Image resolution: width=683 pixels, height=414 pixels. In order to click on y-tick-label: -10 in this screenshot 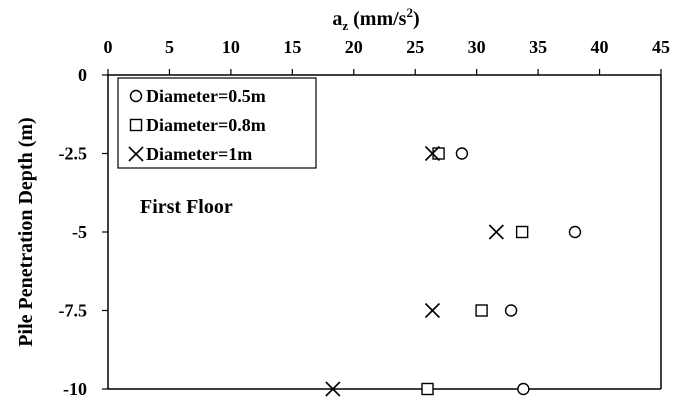, I will do `click(75, 389)`.